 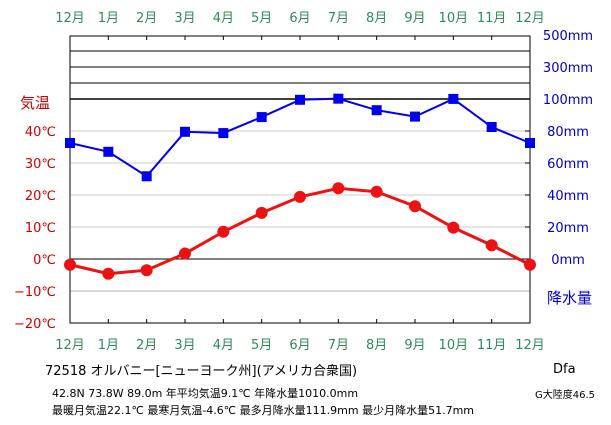 I want to click on temperature-tick-label: 0℃, so click(x=44, y=260).